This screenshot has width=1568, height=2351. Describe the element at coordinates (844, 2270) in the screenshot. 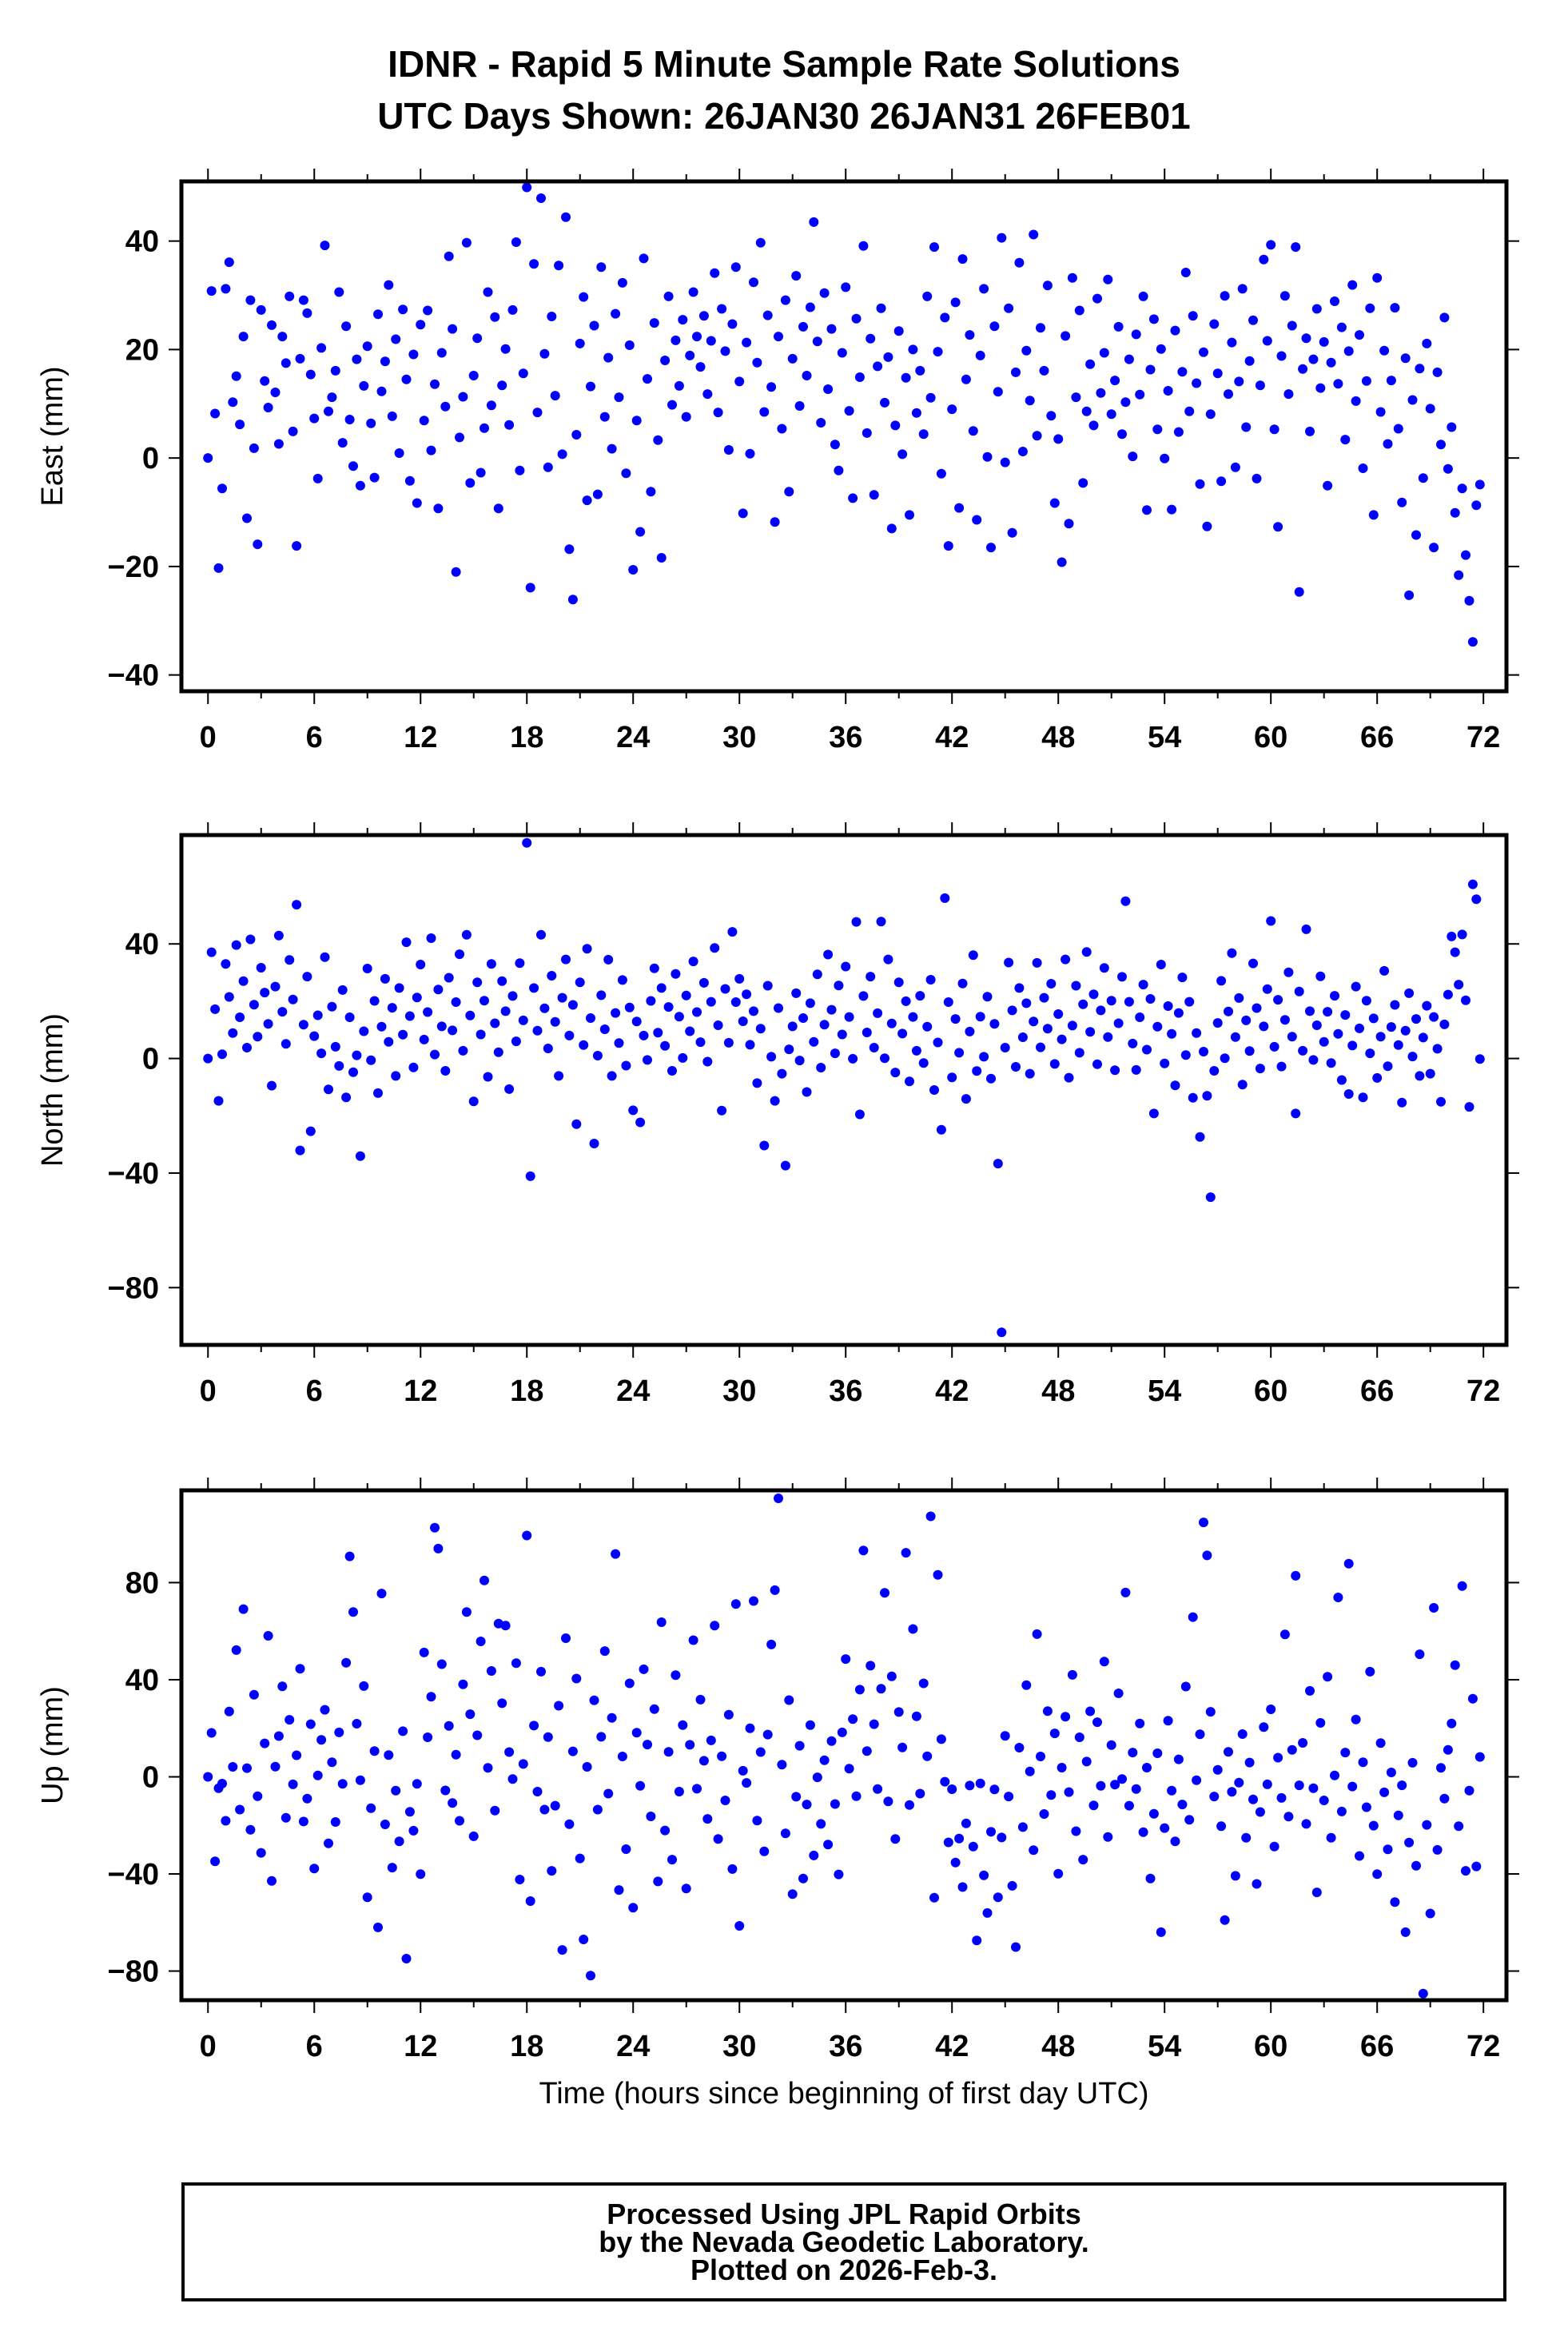

I see `footer-line3: Plotted on 2026-Feb-3.` at that location.